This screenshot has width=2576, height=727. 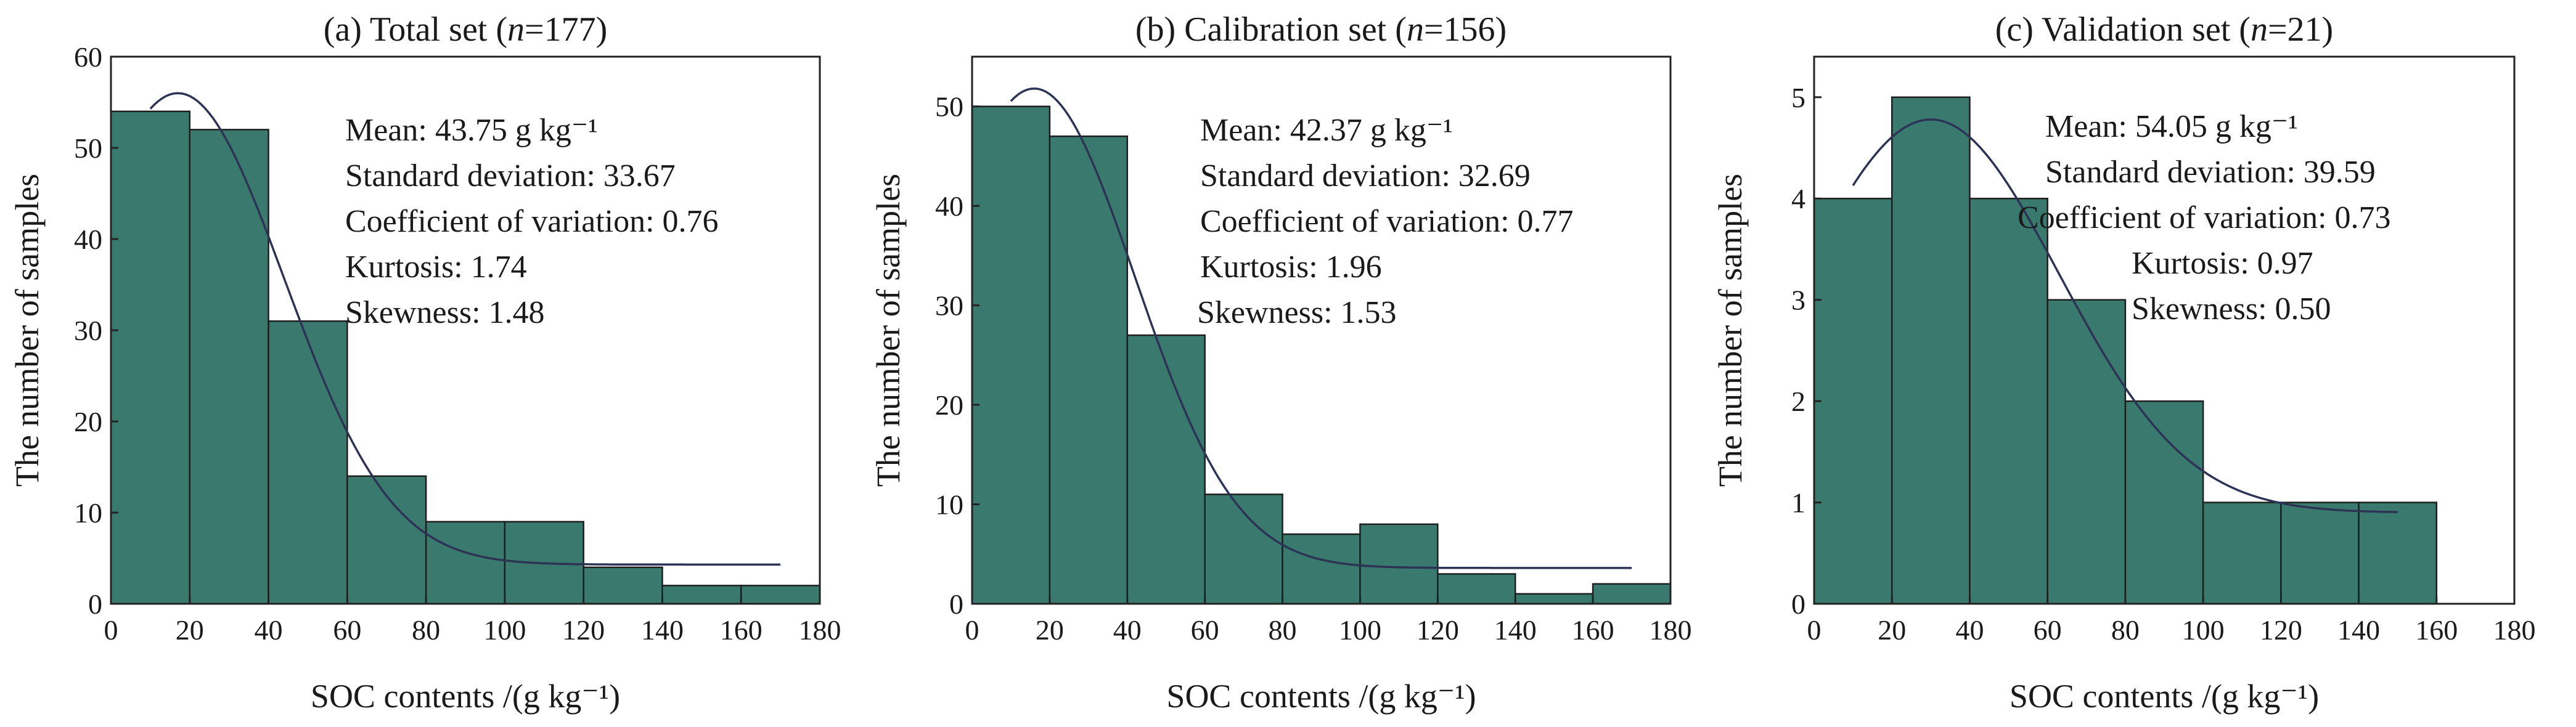 I want to click on stat-annotation: Skewness: 1.53, so click(x=1297, y=312).